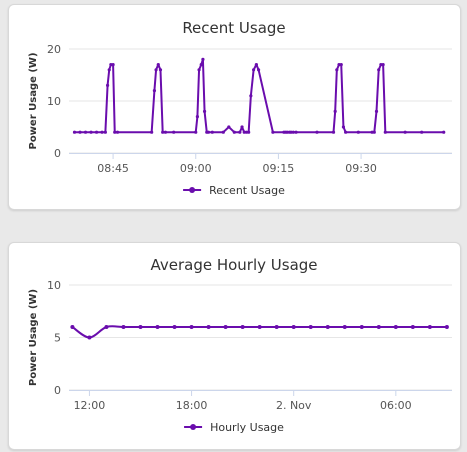 The image size is (467, 452). Describe the element at coordinates (247, 190) in the screenshot. I see `legend-label: Recent Usage` at that location.